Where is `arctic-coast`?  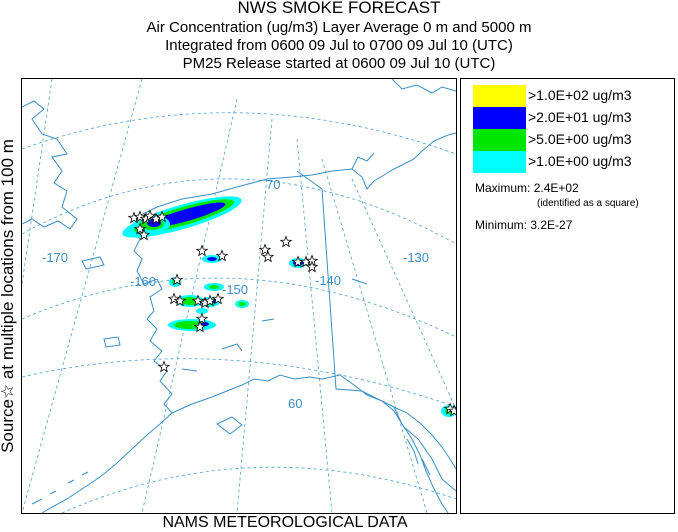
arctic-coast is located at coordinates (296, 175).